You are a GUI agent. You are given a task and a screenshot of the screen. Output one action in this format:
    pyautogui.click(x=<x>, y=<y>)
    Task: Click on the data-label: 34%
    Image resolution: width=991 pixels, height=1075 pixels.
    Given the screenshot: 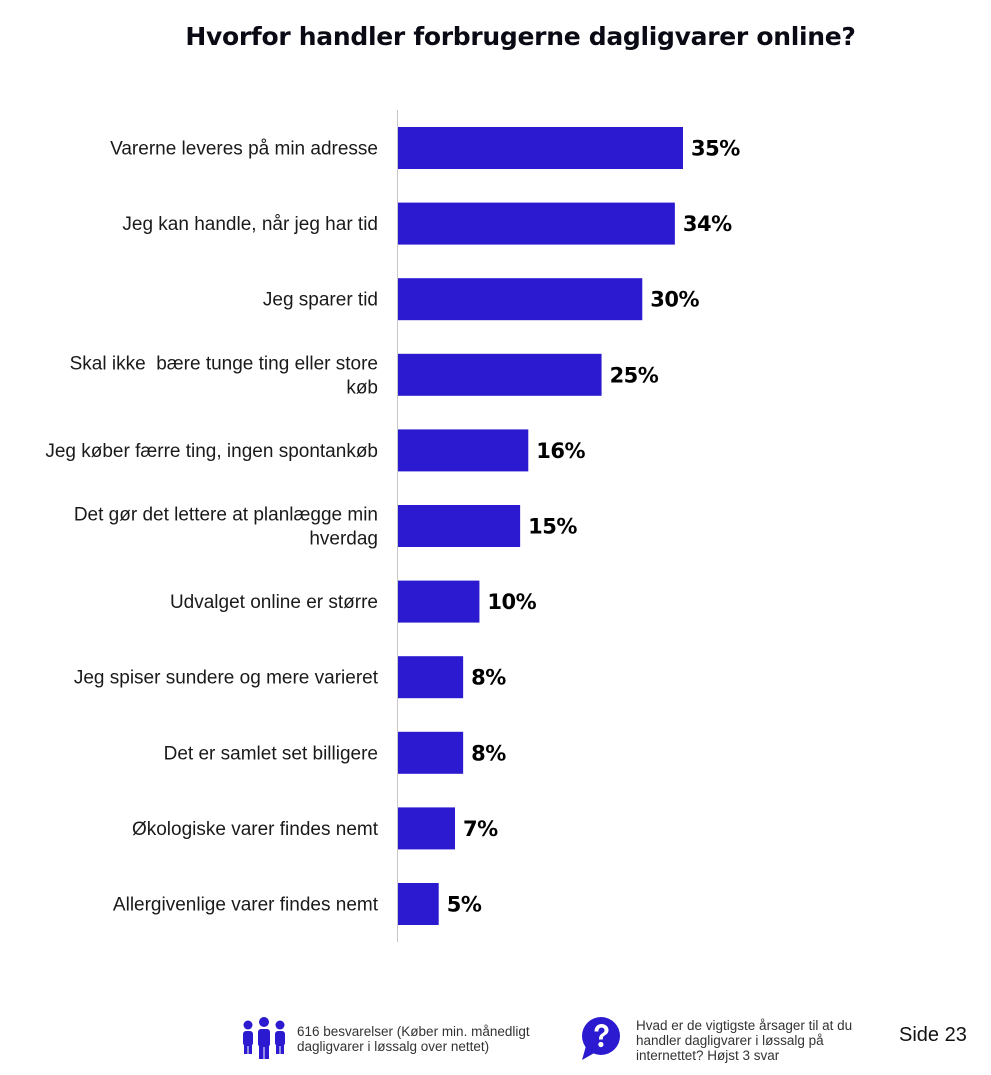 What is the action you would take?
    pyautogui.click(x=707, y=224)
    